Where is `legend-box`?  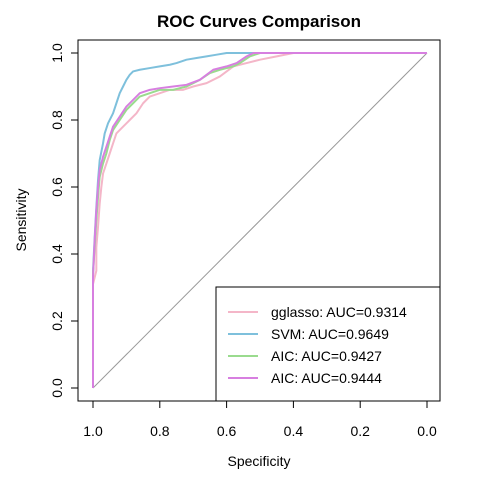
legend-box is located at coordinates (328, 344).